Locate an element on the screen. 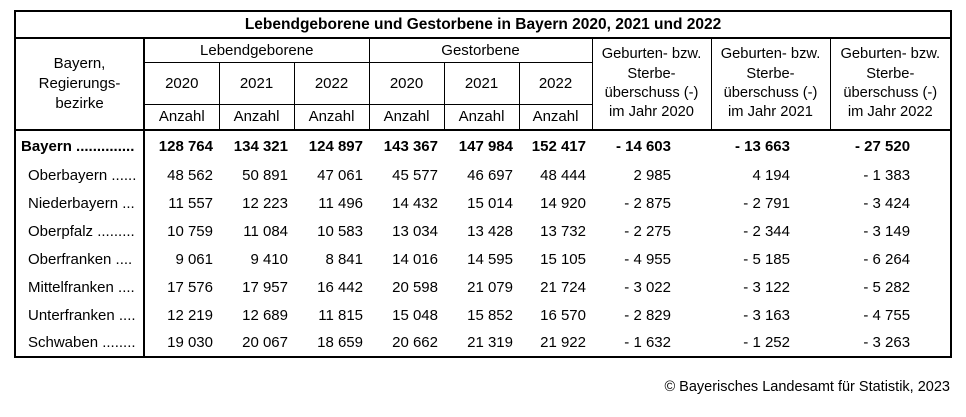 This screenshot has width=966, height=417. value-cell: - 3 122 is located at coordinates (766, 287).